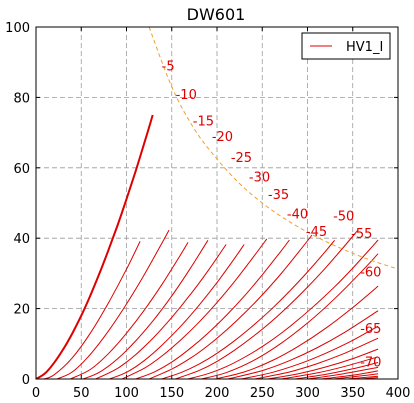 The width and height of the screenshot is (414, 403). What do you see at coordinates (297, 215) in the screenshot?
I see `curve-label: -40` at bounding box center [297, 215].